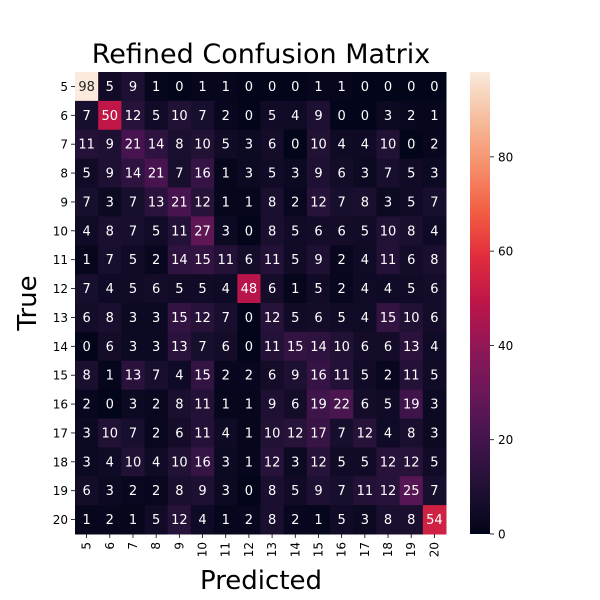 The width and height of the screenshot is (600, 600). I want to click on y-tick-label: 9, so click(64, 202).